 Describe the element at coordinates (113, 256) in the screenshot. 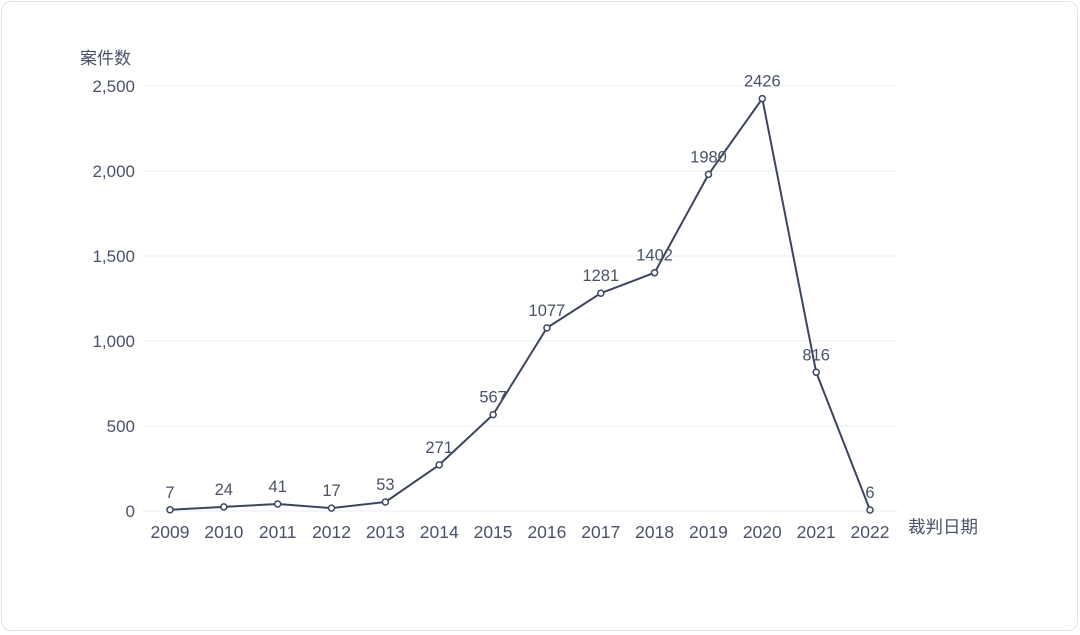

I see `y-tick-label: 1,500` at that location.